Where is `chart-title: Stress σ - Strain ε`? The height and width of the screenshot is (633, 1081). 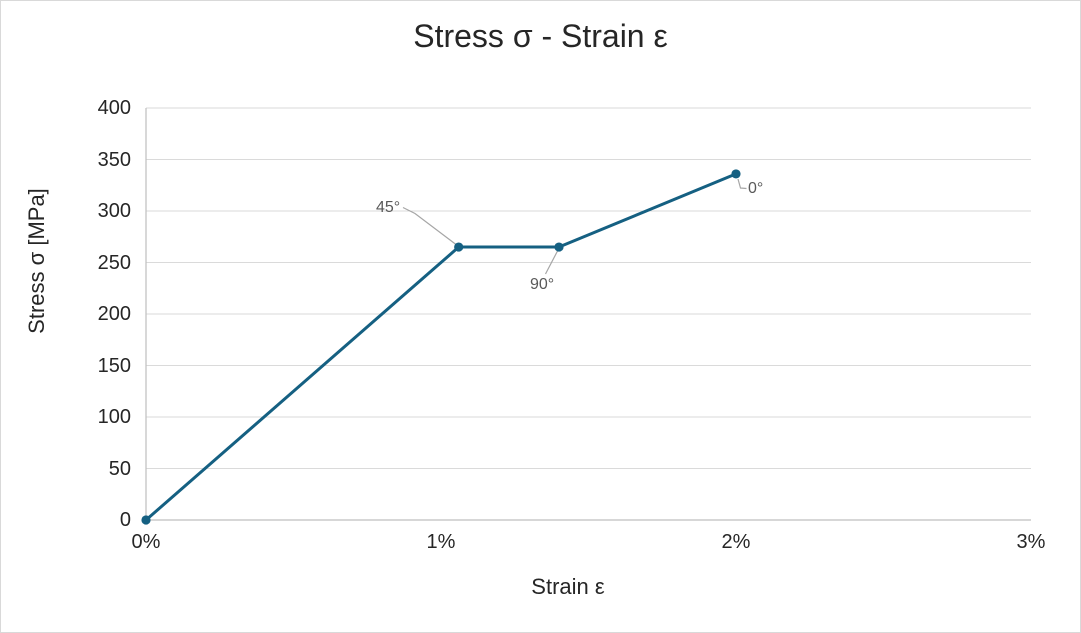
chart-title: Stress σ - Strain ε is located at coordinates (540, 36).